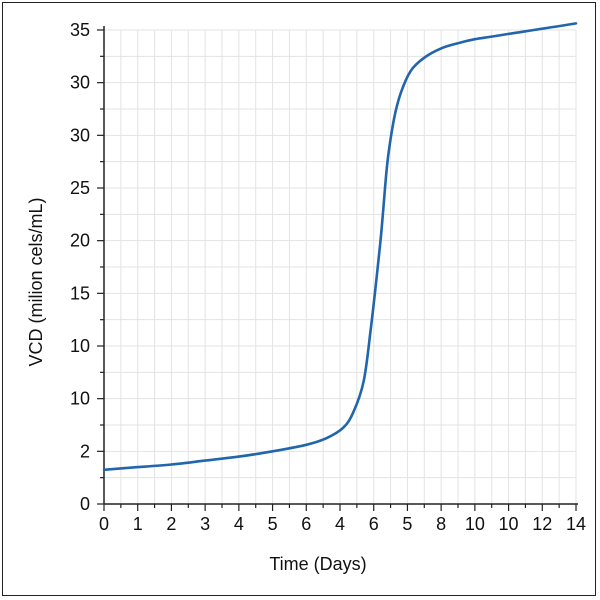  Describe the element at coordinates (104, 524) in the screenshot. I see `x-tick-label: 0` at that location.